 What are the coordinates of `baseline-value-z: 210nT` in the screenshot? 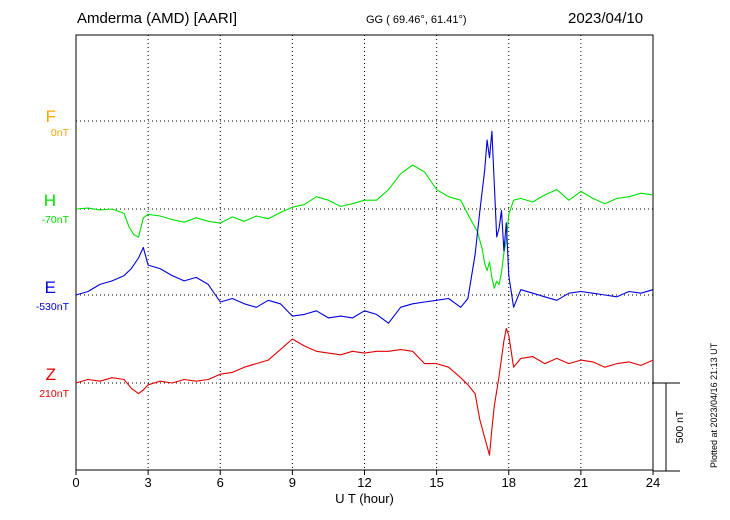 It's located at (54, 394).